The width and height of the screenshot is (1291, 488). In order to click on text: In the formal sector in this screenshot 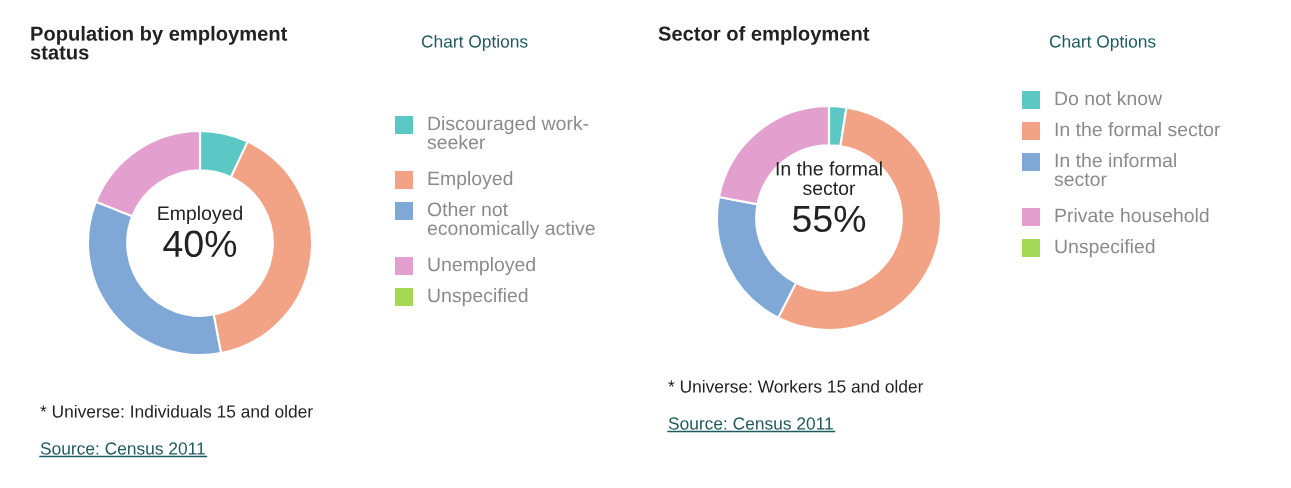, I will do `click(829, 178)`.